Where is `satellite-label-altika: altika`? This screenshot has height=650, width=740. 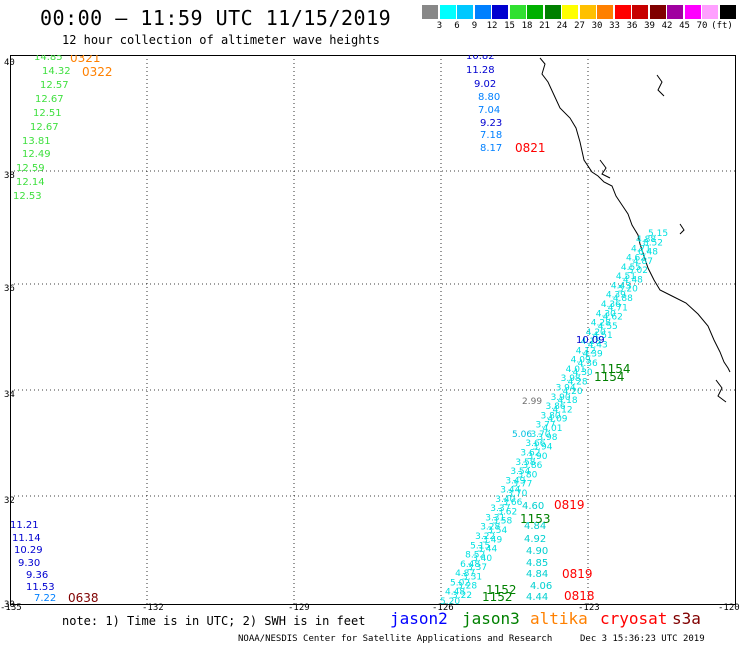
satellite-label-altika: altika is located at coordinates (559, 618).